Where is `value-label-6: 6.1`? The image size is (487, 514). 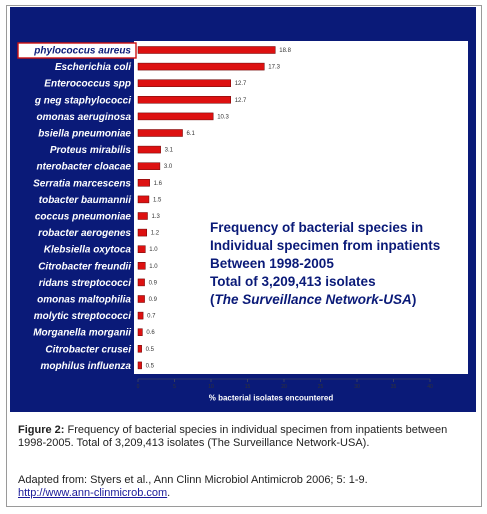
value-label-6: 6.1 is located at coordinates (191, 134).